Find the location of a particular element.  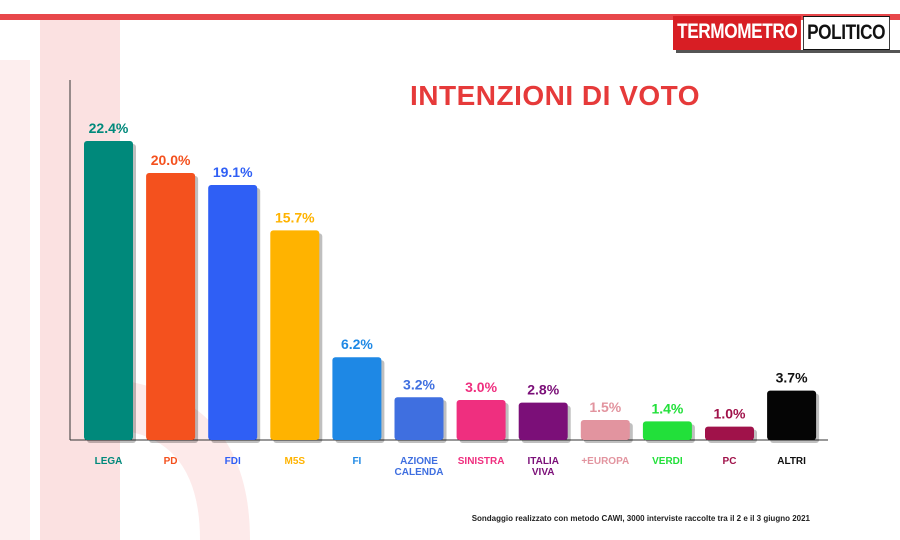

value-label-fi: 6.2% is located at coordinates (357, 344).